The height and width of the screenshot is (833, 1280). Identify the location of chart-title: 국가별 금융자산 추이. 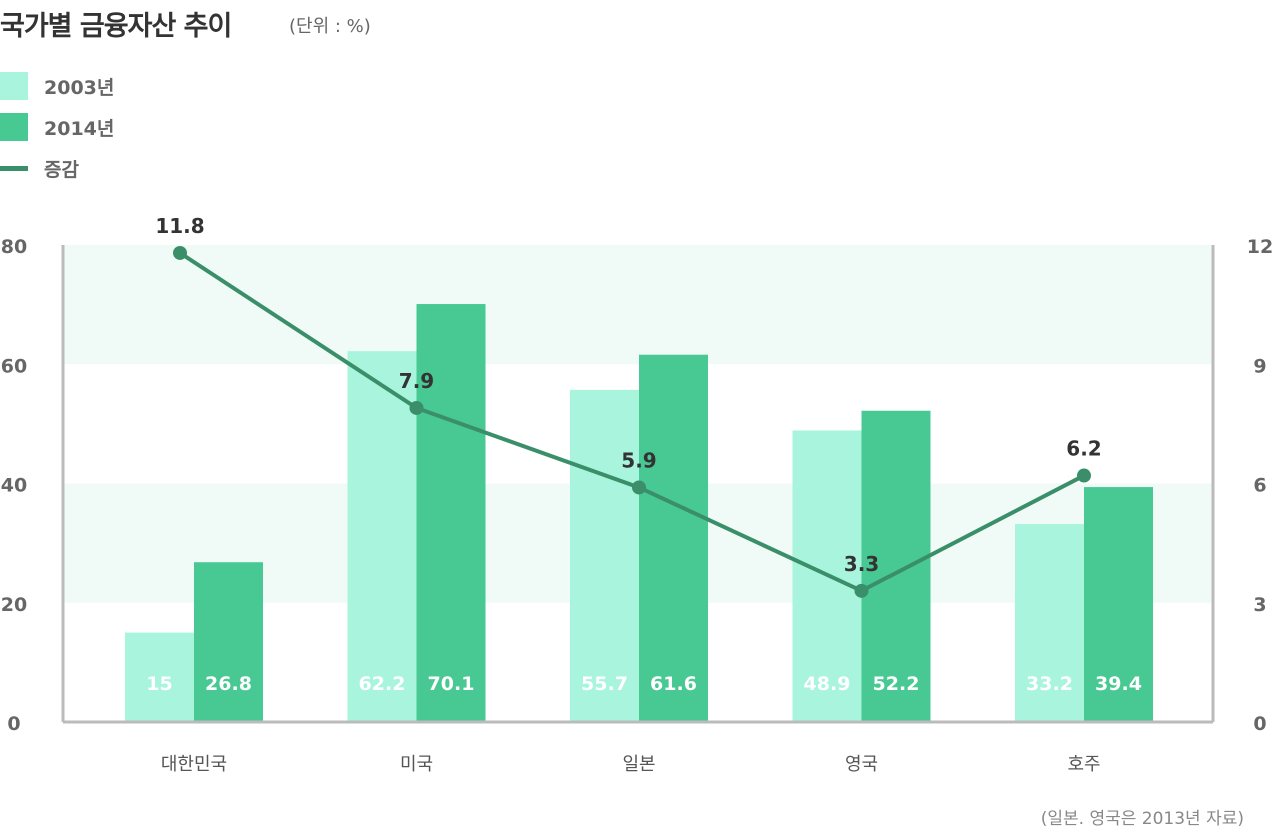
(116, 26).